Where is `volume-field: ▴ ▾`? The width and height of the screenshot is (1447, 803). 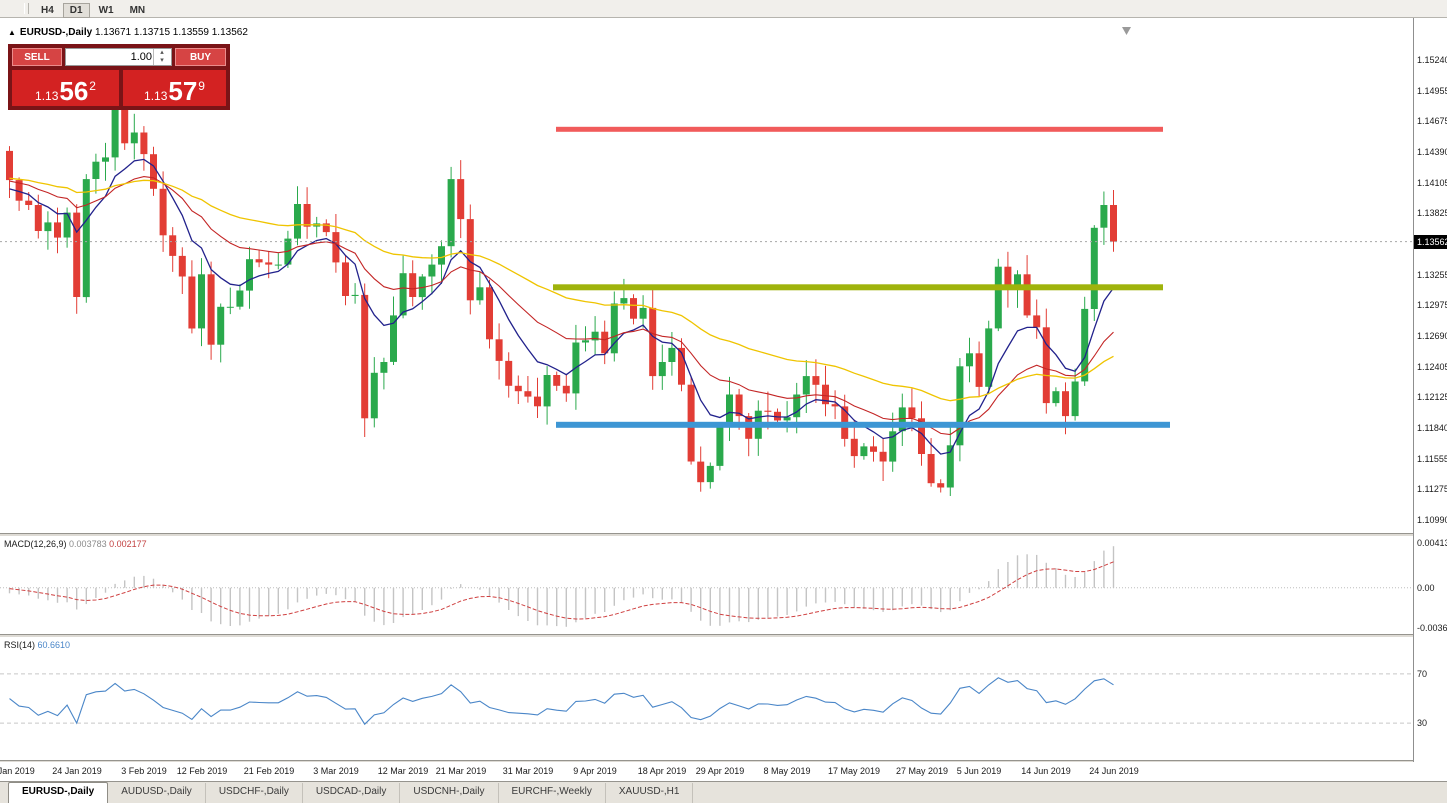 volume-field: ▴ ▾ is located at coordinates (118, 57).